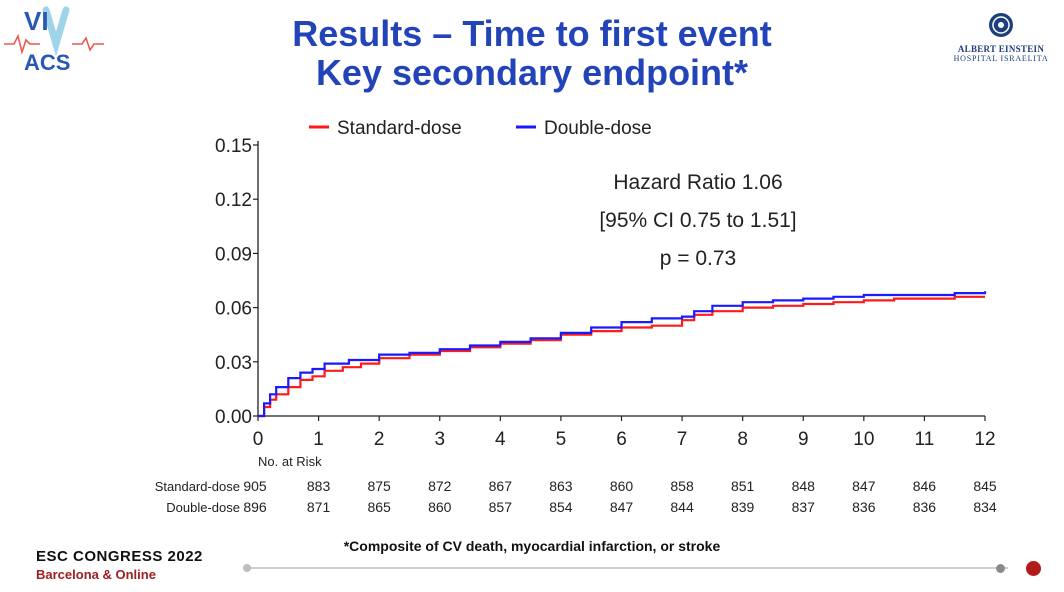 The width and height of the screenshot is (1064, 592). Describe the element at coordinates (319, 507) in the screenshot. I see `risk-value: 871` at that location.